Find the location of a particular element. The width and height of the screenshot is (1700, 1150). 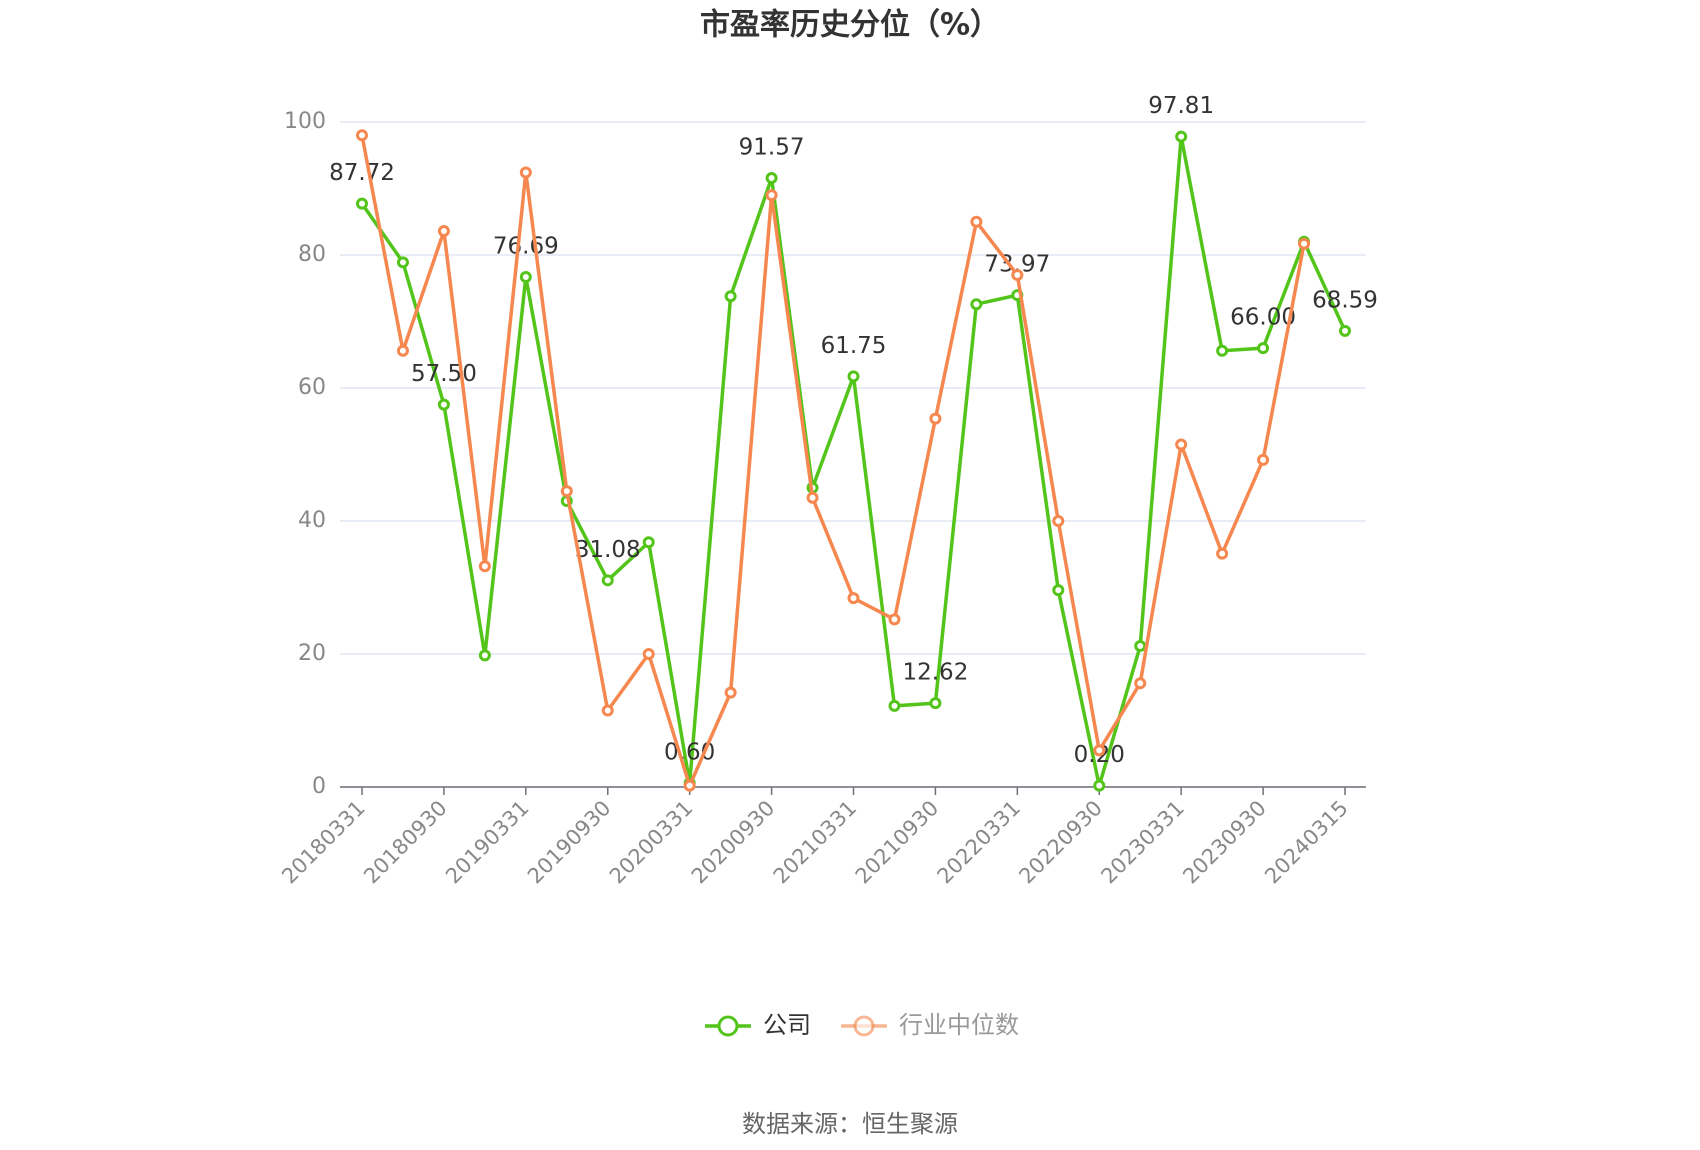

x-tick-label: 20230930 is located at coordinates (1224, 842).